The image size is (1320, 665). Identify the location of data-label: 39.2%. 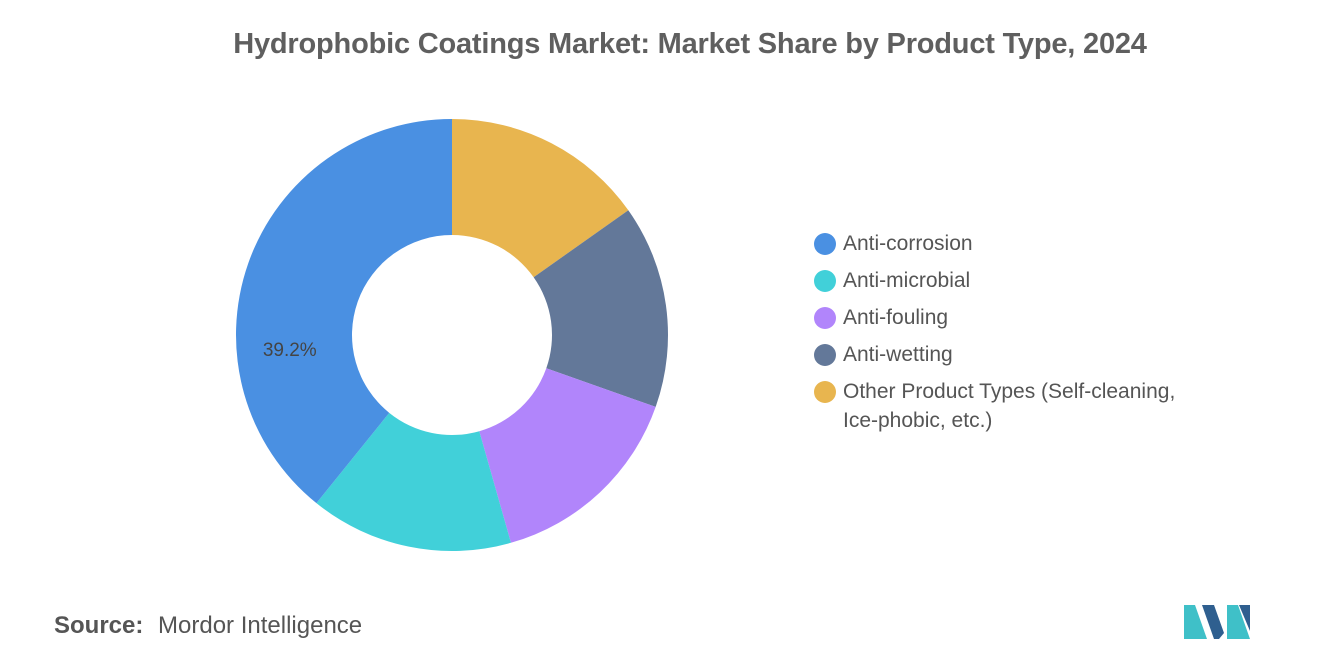
(290, 350).